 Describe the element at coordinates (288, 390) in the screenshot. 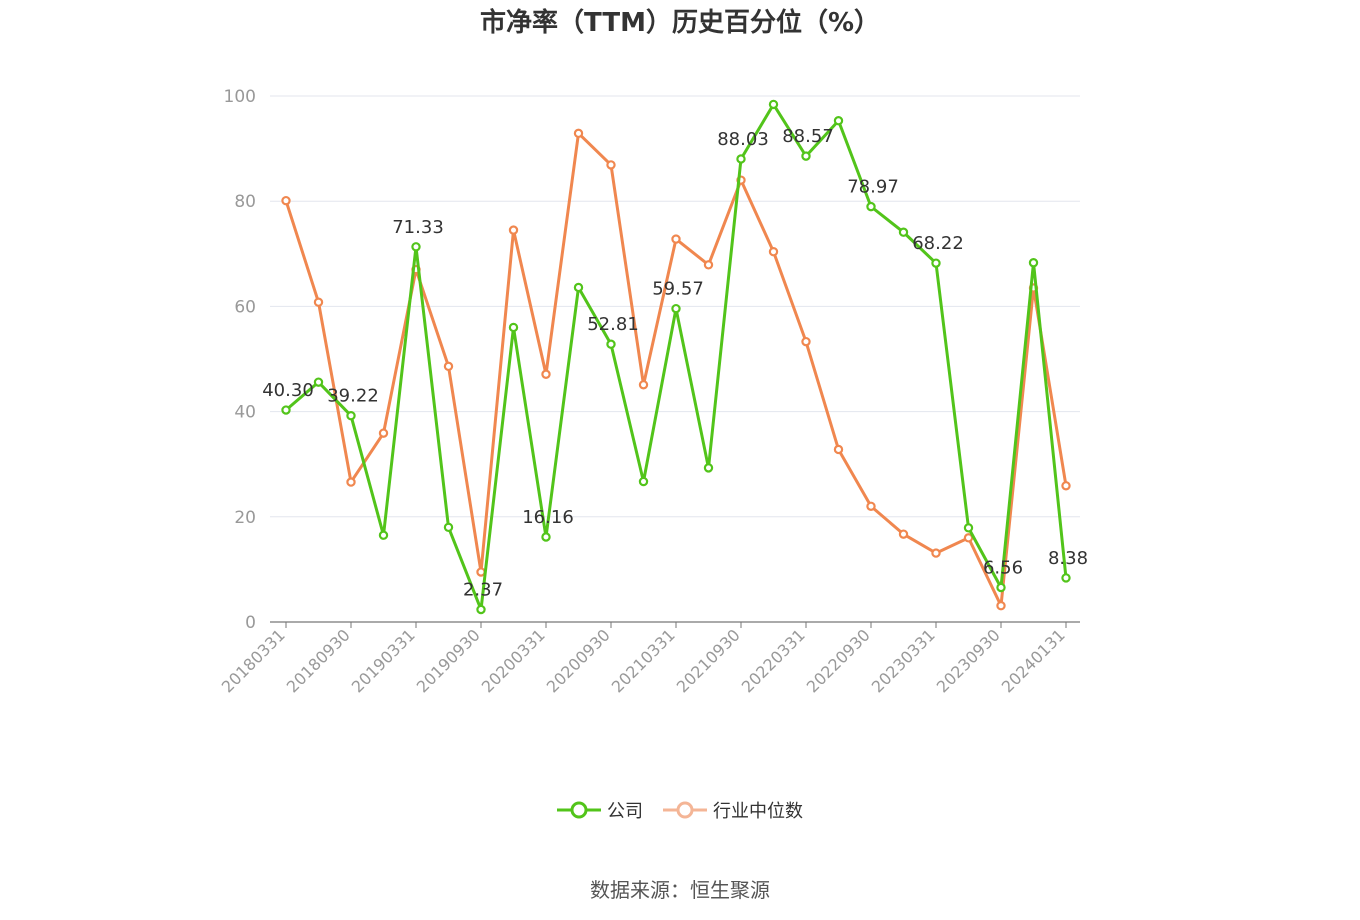

I see `company-data-label: 40.30` at that location.